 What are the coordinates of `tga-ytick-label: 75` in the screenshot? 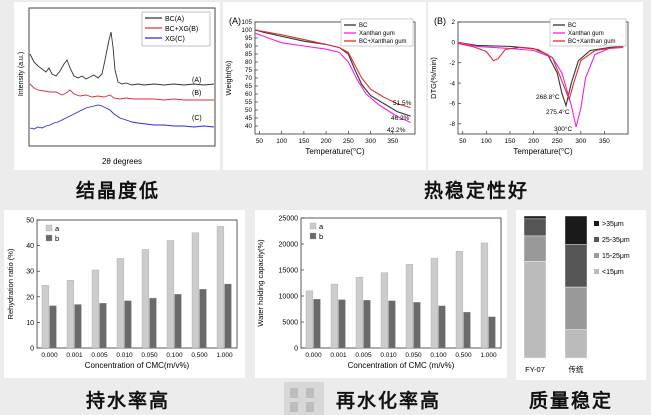 It's located at (249, 70).